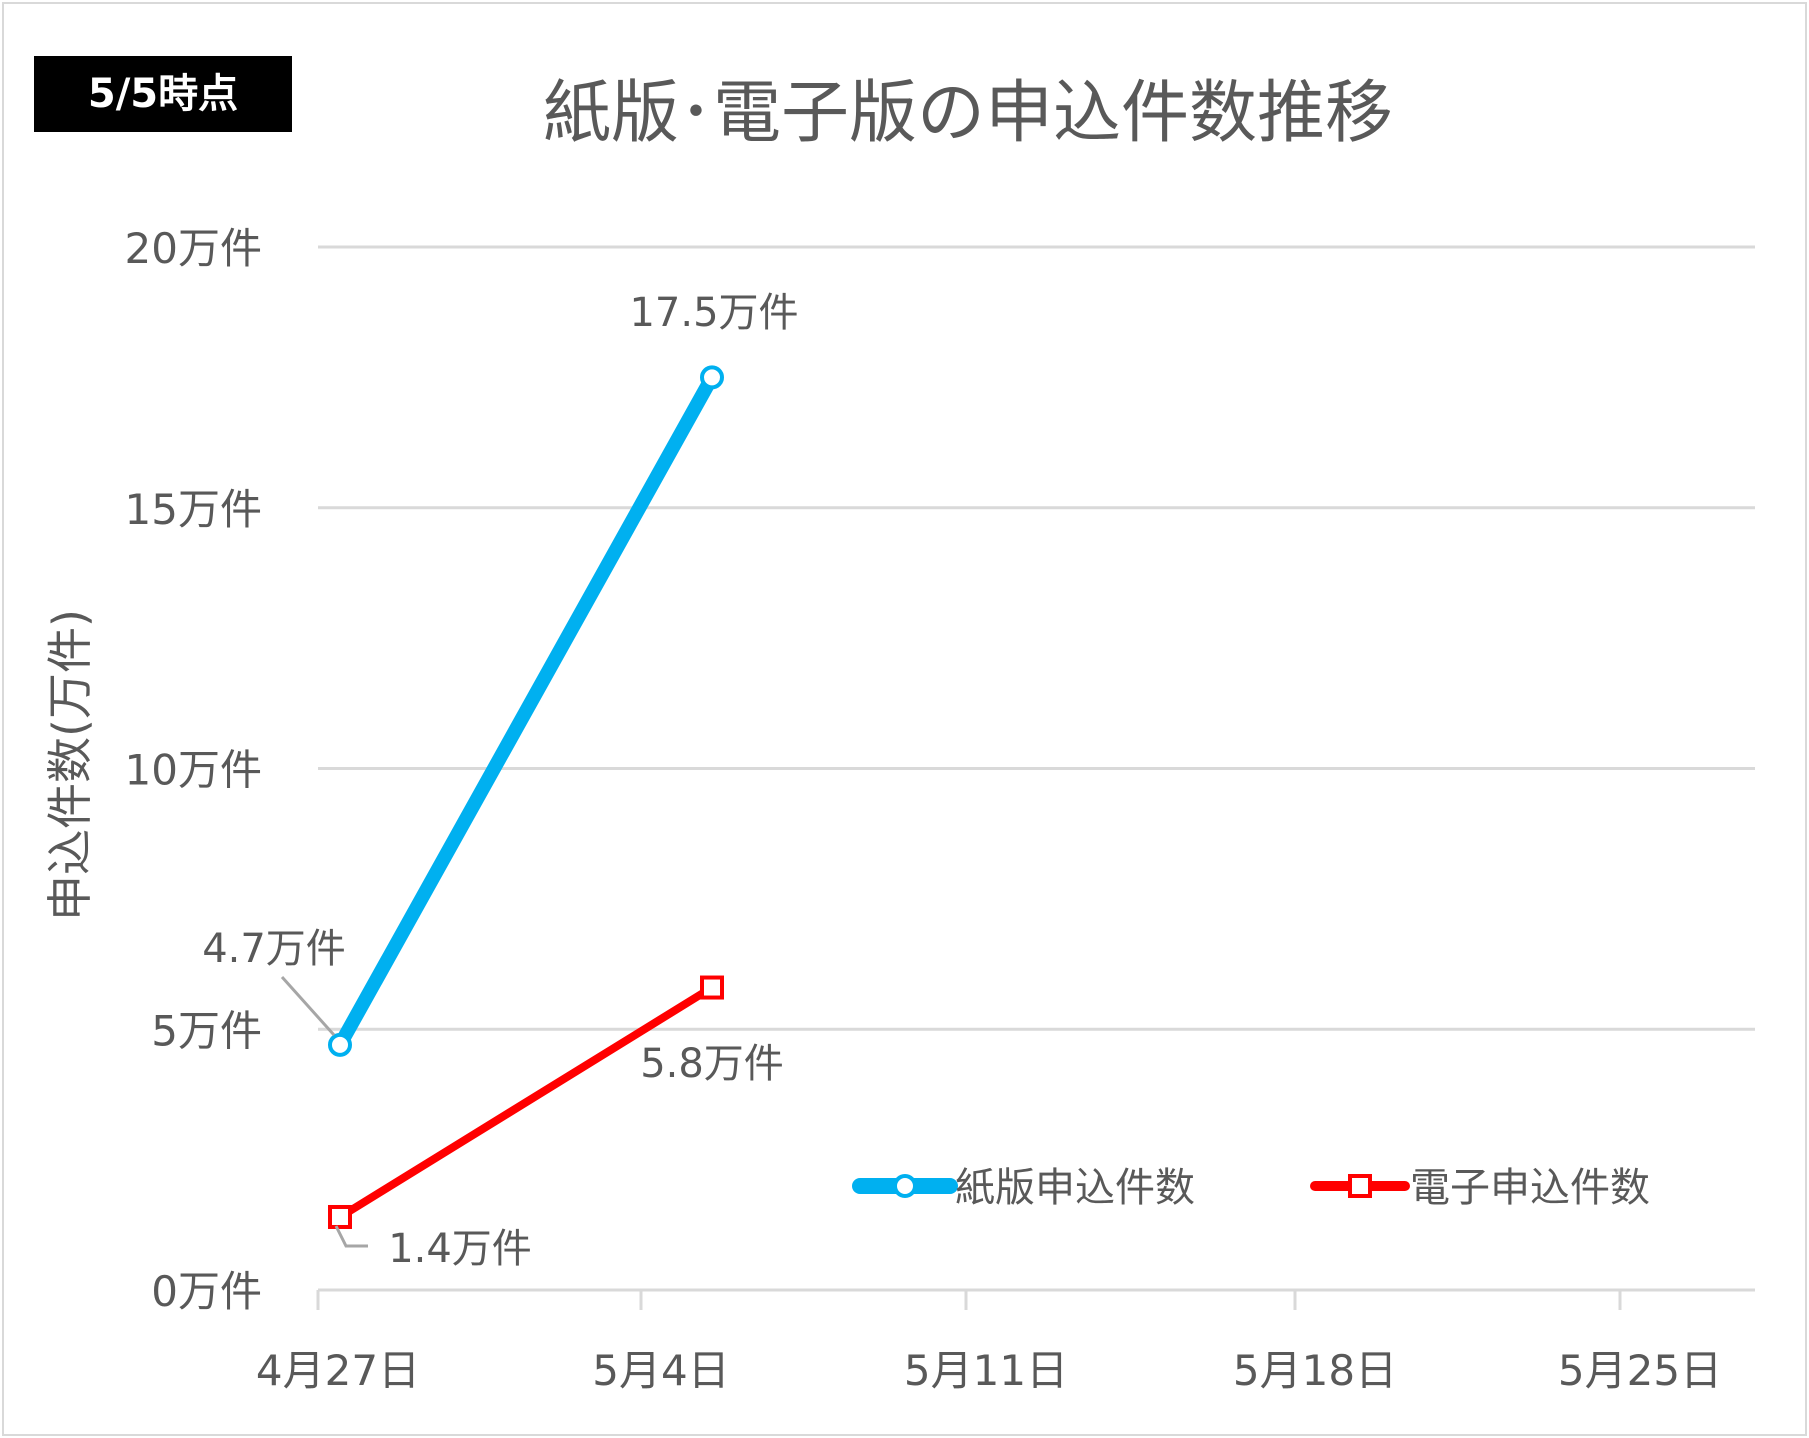 This screenshot has height=1438, width=1809. What do you see at coordinates (274, 949) in the screenshot?
I see `data-label: 4.7万件` at bounding box center [274, 949].